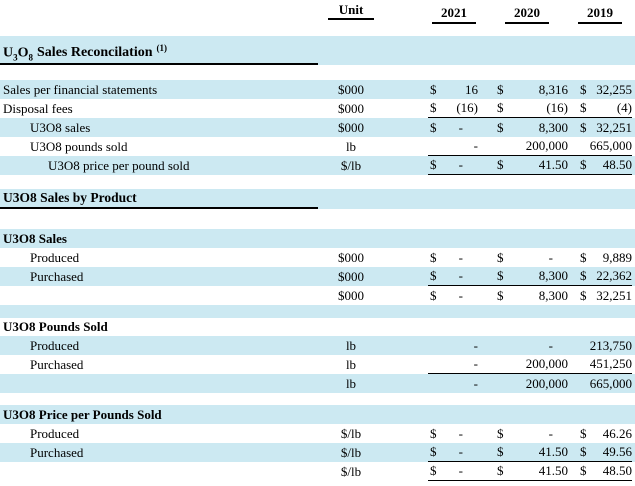 This screenshot has height=486, width=635. Describe the element at coordinates (600, 108) in the screenshot. I see `value-2019: $ (4)` at that location.